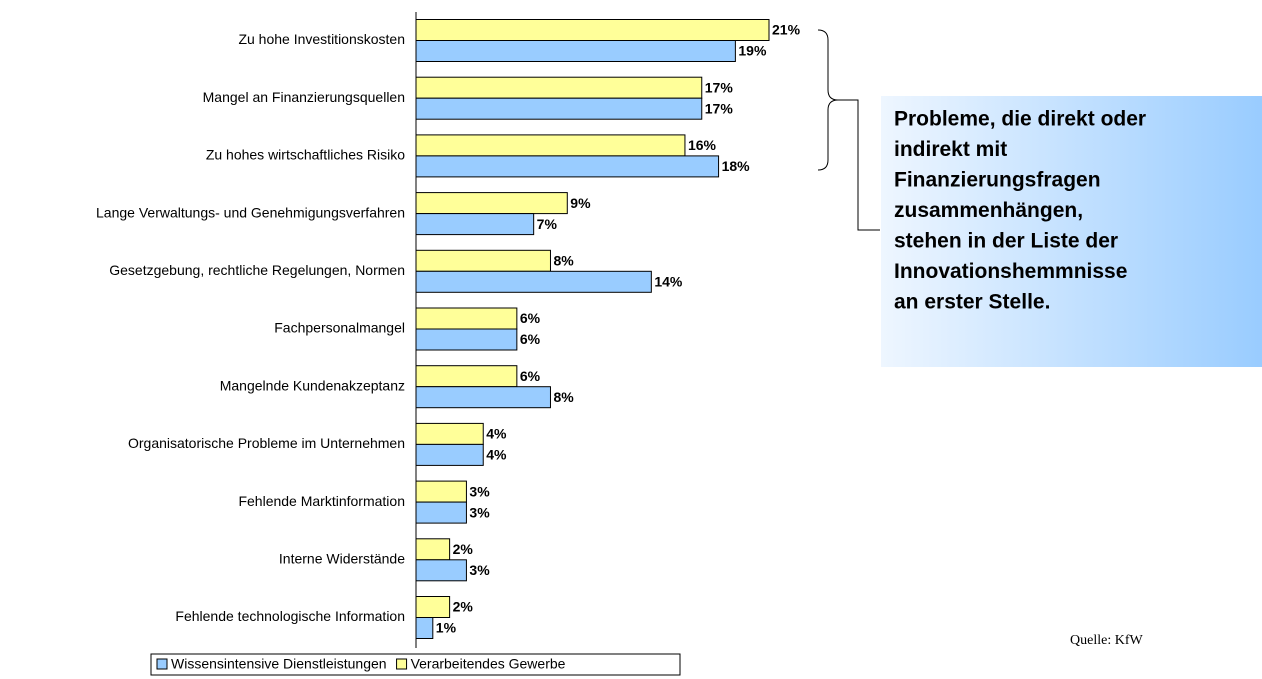  I want to click on annotation-text: zusammenhängen,, so click(988, 210).